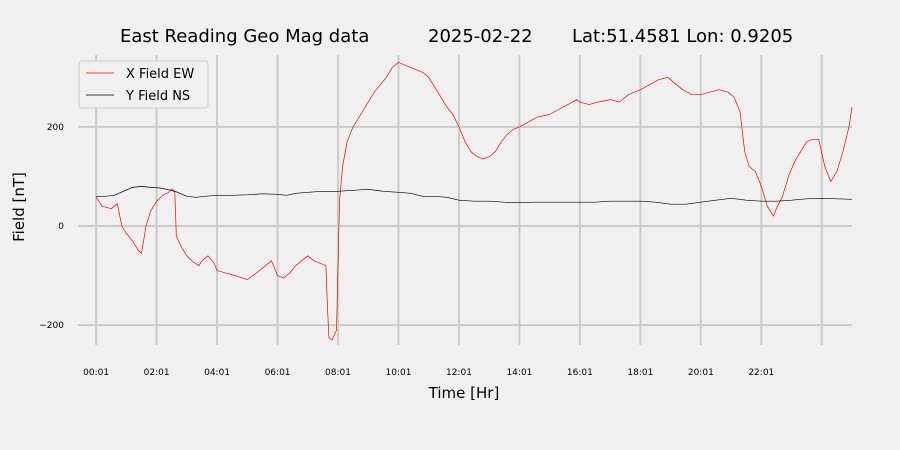 The height and width of the screenshot is (450, 900). What do you see at coordinates (51, 326) in the screenshot?
I see `y-tick-label: −200` at bounding box center [51, 326].